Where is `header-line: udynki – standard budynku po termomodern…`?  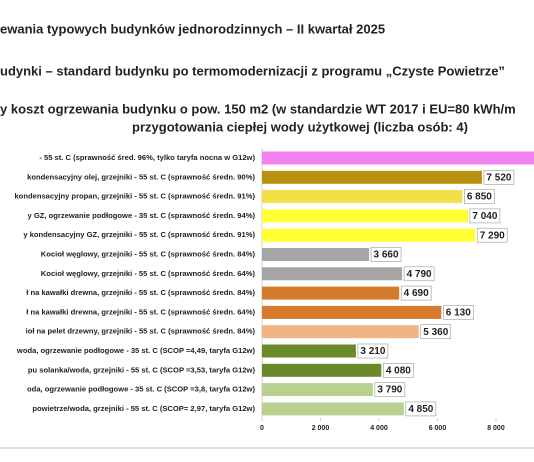
header-line: udynki – standard budynku po termomodern… is located at coordinates (252, 70).